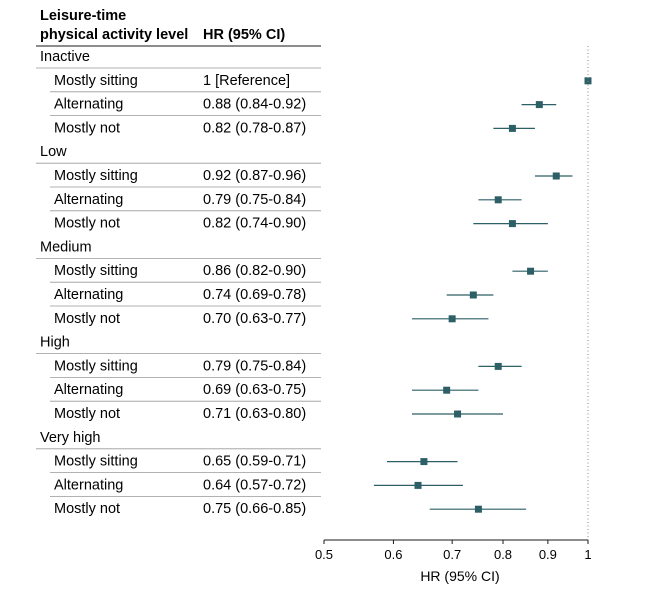 This screenshot has height=593, width=651. Describe the element at coordinates (83, 16) in the screenshot. I see `column-header-activity-line1: Leisure-time` at that location.